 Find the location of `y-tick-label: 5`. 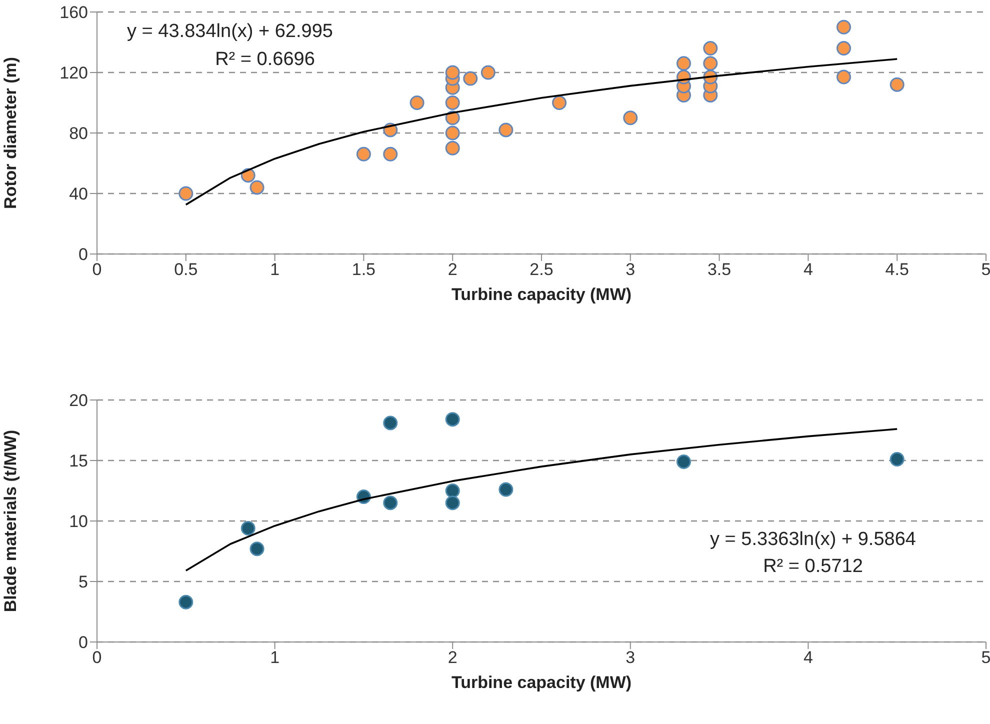

y-tick-label: 5 is located at coordinates (83, 582).